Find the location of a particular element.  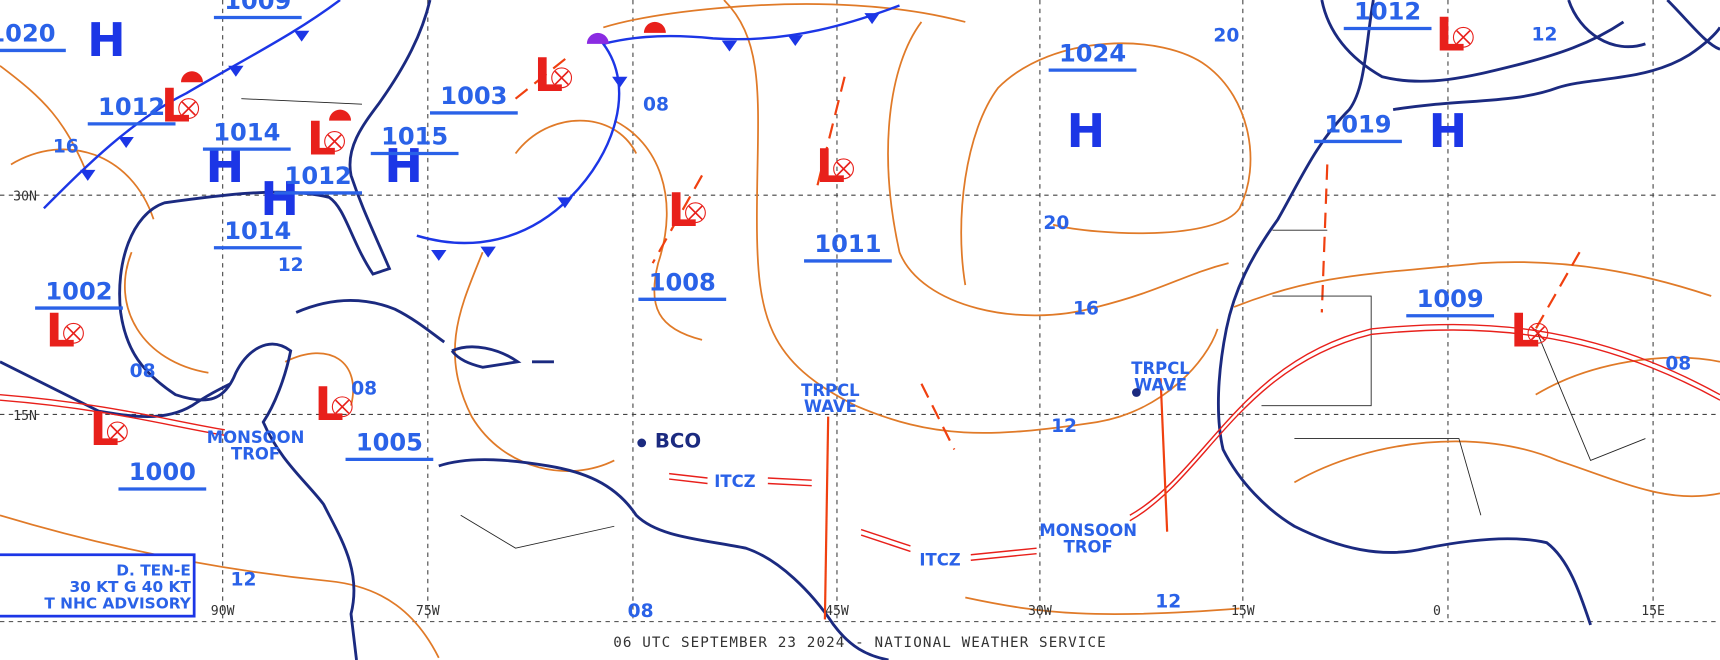

longitude-label: 30W is located at coordinates (1040, 611).